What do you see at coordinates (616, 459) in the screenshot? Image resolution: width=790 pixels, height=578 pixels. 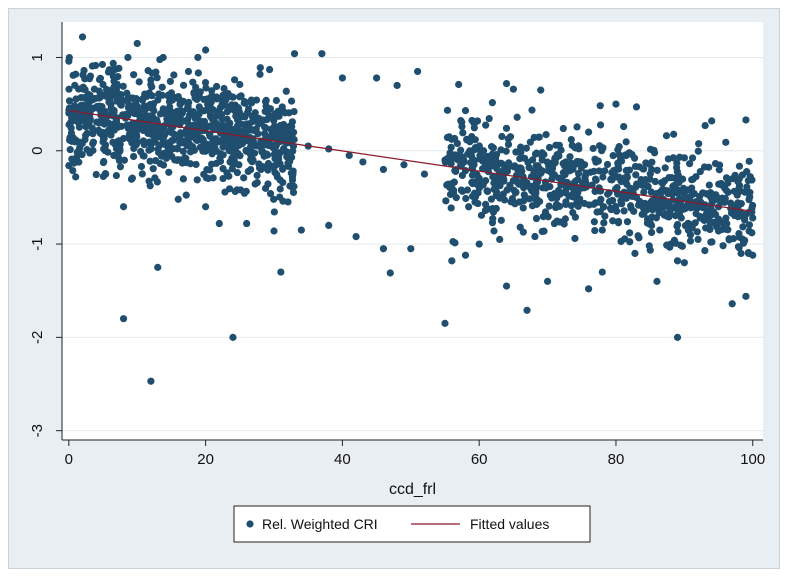 I see `x-tick-label: 80` at bounding box center [616, 459].